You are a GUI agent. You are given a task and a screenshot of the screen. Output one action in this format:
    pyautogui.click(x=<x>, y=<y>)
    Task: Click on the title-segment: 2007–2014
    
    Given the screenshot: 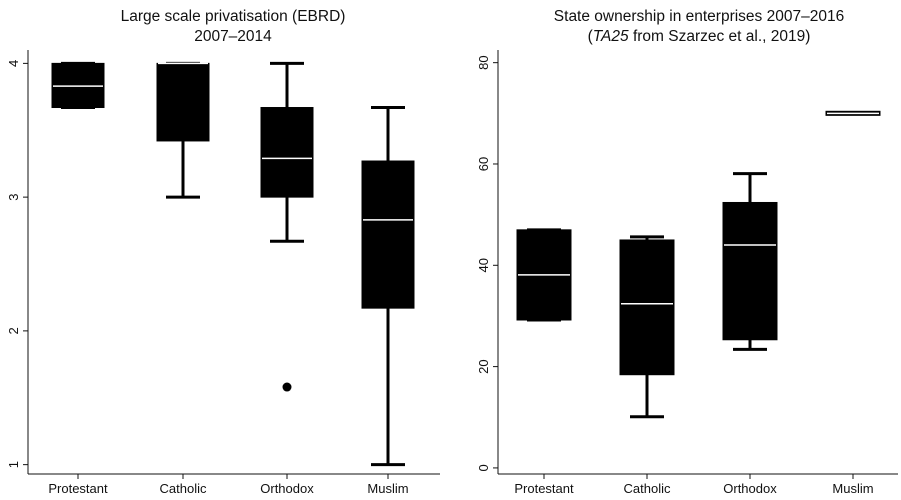 What is the action you would take?
    pyautogui.click(x=233, y=36)
    